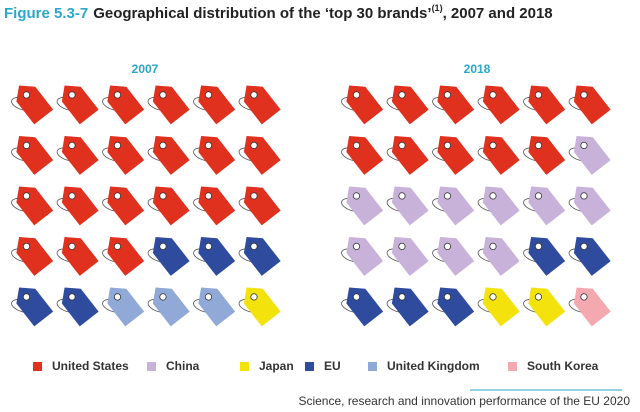  What do you see at coordinates (477, 69) in the screenshot?
I see `panel-label: 2018` at bounding box center [477, 69].